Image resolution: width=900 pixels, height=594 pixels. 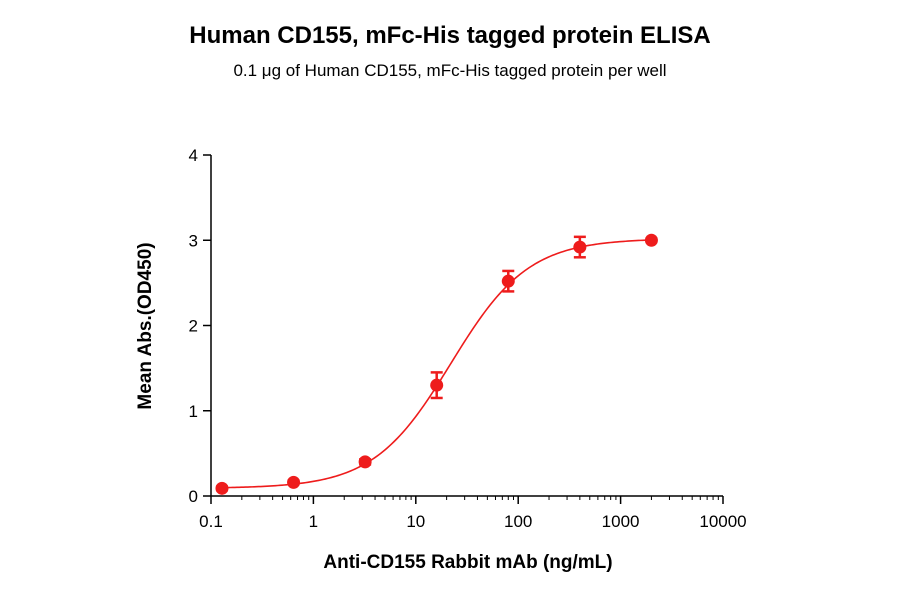 What do you see at coordinates (211, 521) in the screenshot?
I see `x-tick-label: 0.1` at bounding box center [211, 521].